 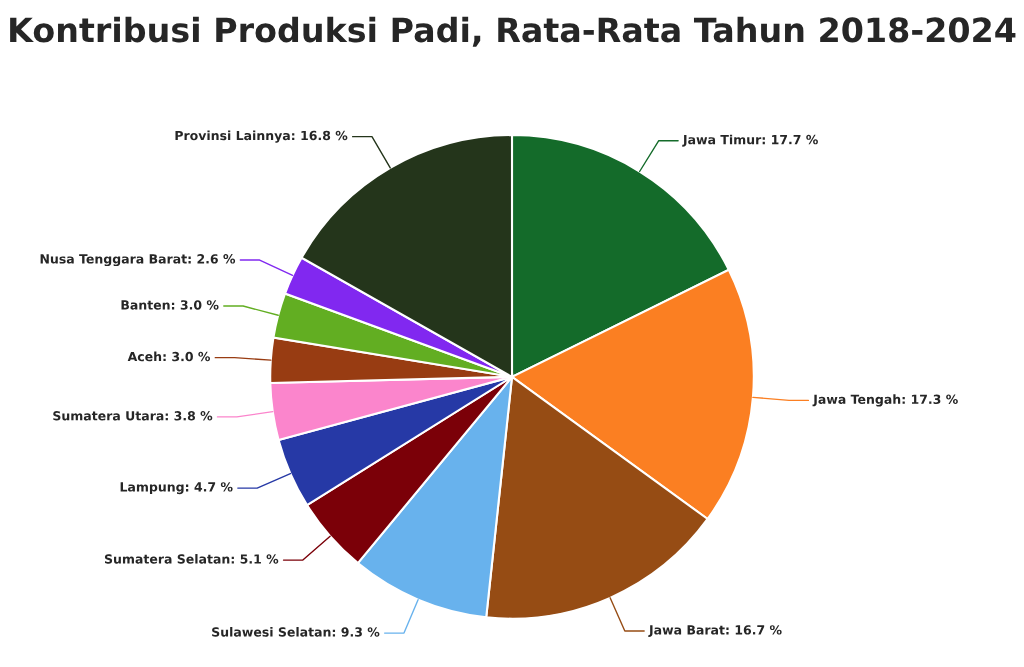 What do you see at coordinates (513, 31) in the screenshot?
I see `chart-title: Kontribusi Produksi Padi, Rata-Rata Tahun 2018-2024` at bounding box center [513, 31].